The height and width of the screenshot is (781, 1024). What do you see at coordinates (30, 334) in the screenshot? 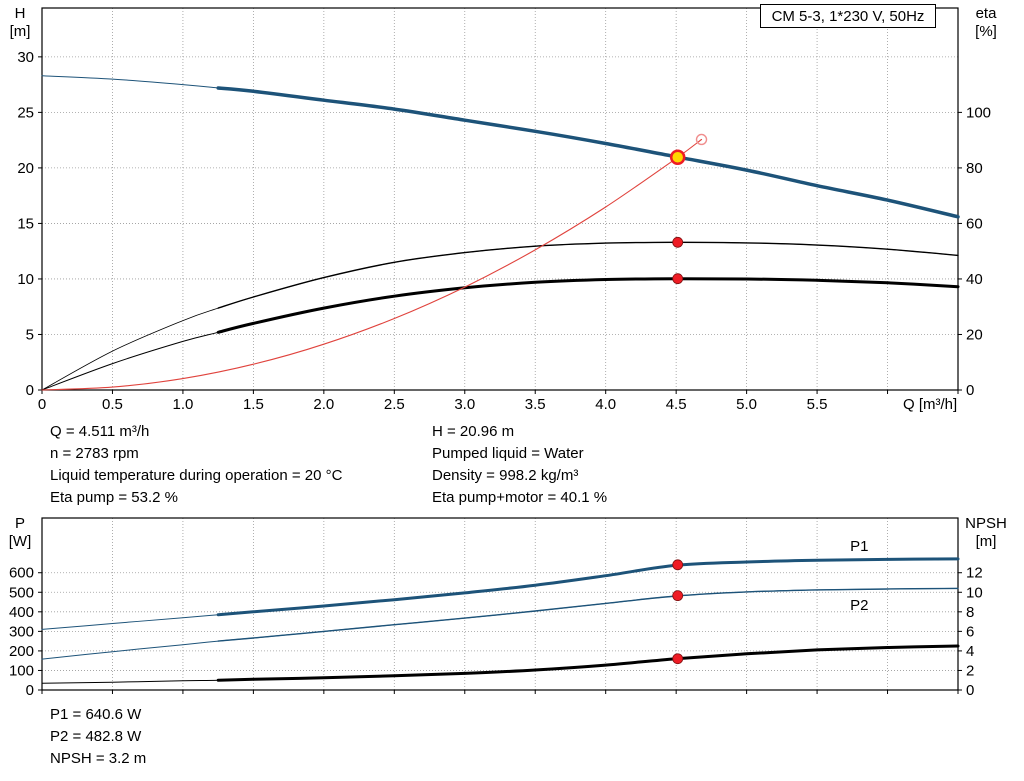
I see `left-tick-label: 5` at bounding box center [30, 334].